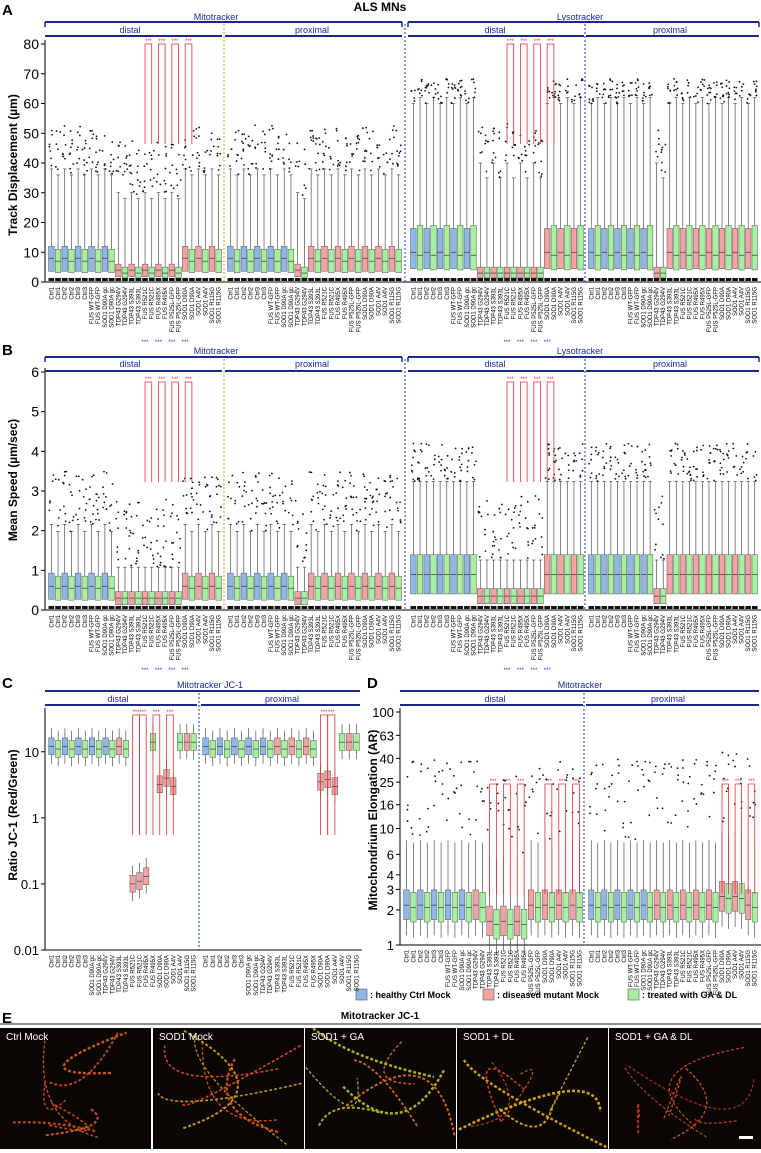 This screenshot has width=761, height=1153. Describe the element at coordinates (555, 631) in the screenshot. I see `x-tick-label-B: SOD1 D90A` at that location.